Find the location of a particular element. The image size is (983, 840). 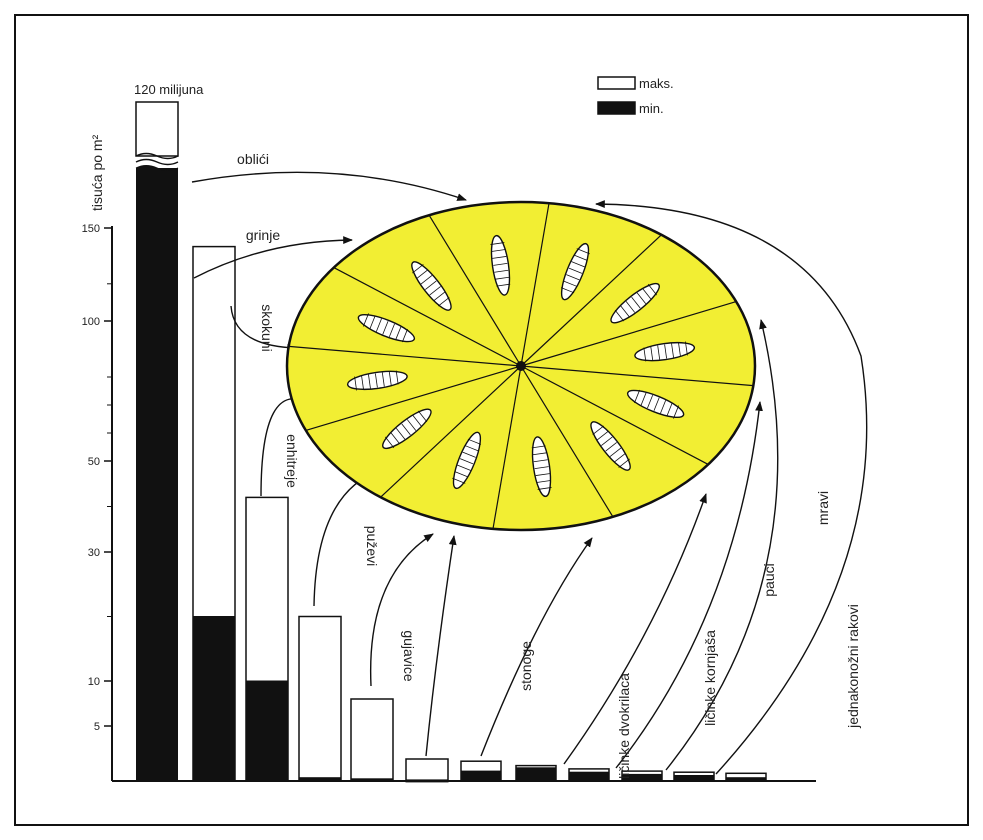

disc-center is located at coordinates (521, 366).